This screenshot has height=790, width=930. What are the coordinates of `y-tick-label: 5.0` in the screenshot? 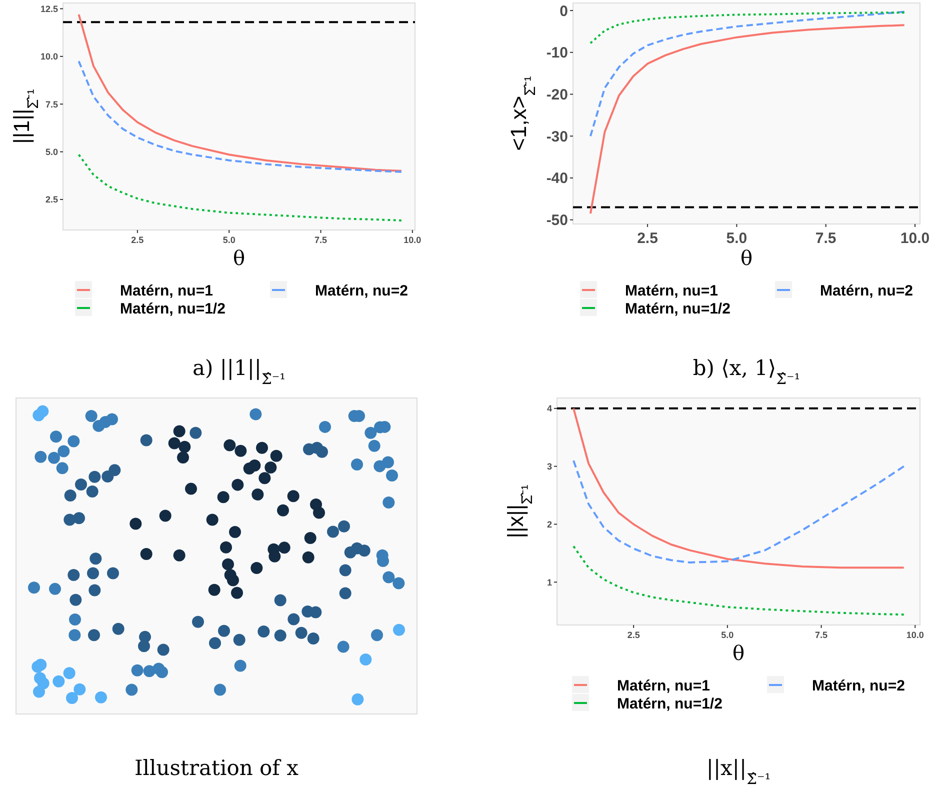 It's located at (51, 151).